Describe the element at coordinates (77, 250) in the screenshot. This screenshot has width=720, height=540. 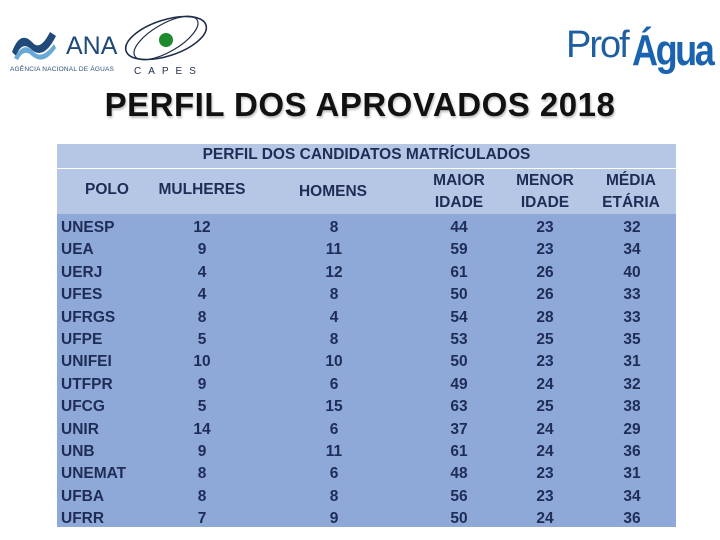
I see `cell-polo: UEA` at that location.